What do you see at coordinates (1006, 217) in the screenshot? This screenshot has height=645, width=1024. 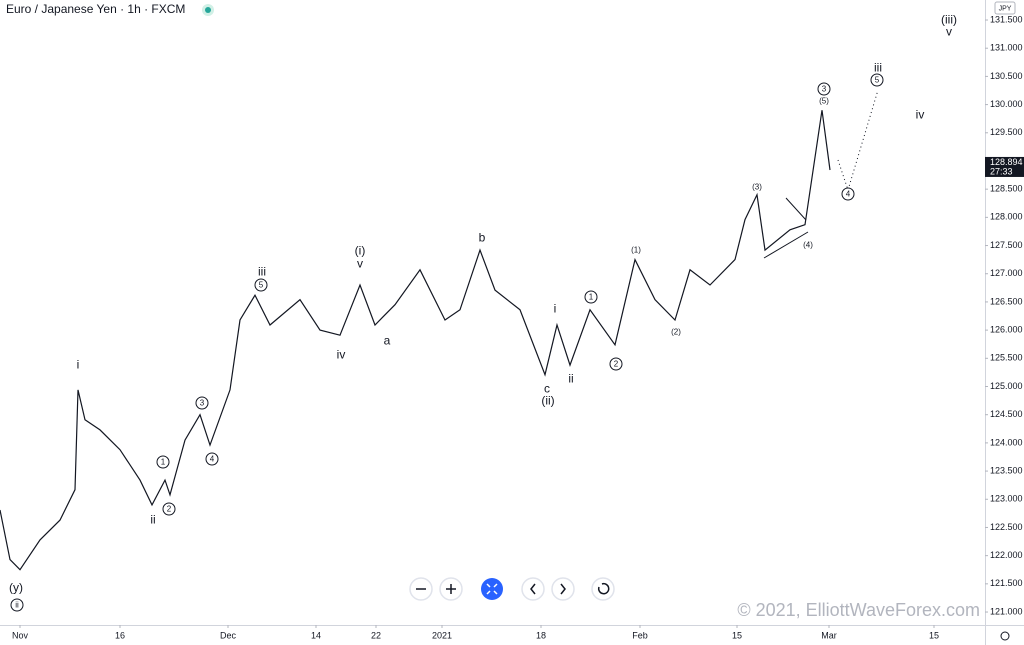 I see `y-tick-label: 128.000` at bounding box center [1006, 217].